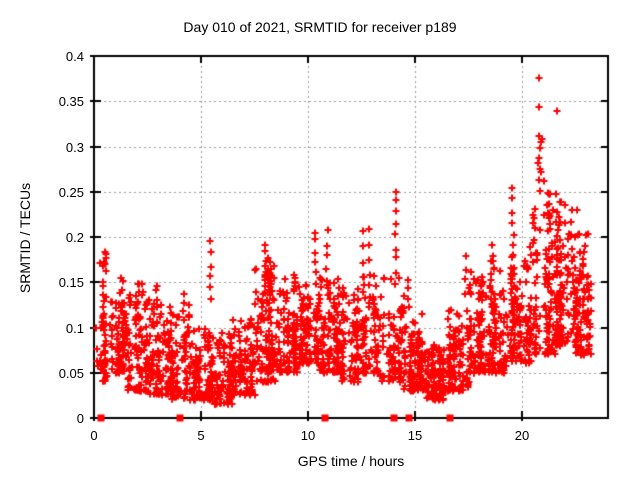  What do you see at coordinates (74, 328) in the screenshot?
I see `y-tick-label: 0.1` at bounding box center [74, 328].